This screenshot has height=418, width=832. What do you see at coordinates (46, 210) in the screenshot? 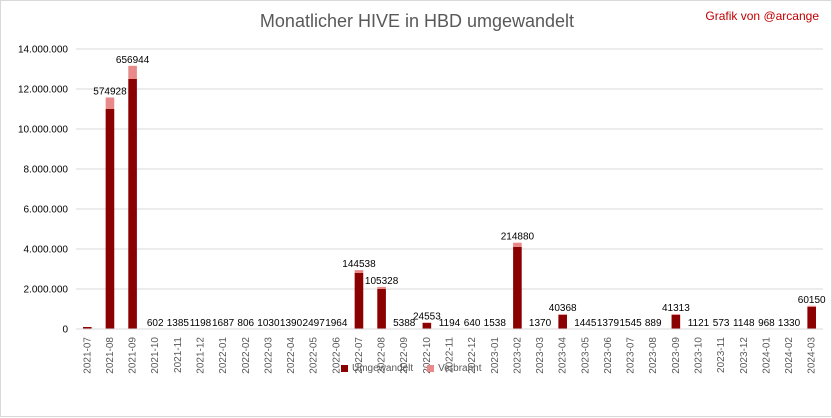
I see `y-tick-label: 6.000.000` at bounding box center [46, 210].